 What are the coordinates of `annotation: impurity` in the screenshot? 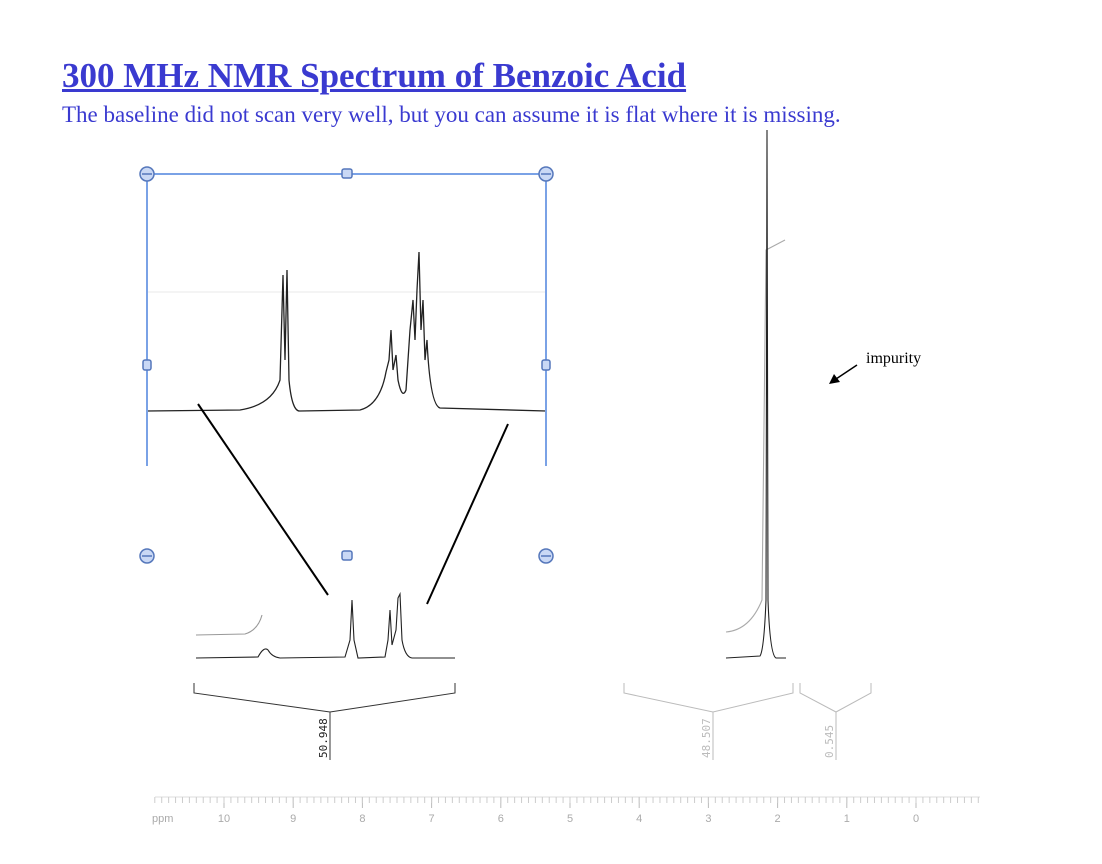 It's located at (893, 358).